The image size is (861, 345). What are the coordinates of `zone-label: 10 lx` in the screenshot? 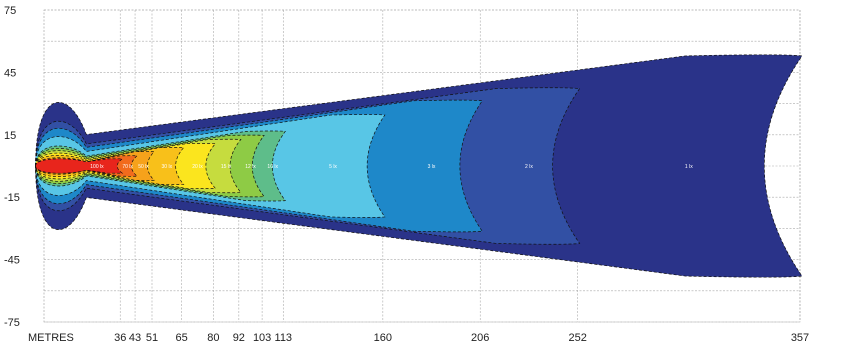 It's located at (272, 167).